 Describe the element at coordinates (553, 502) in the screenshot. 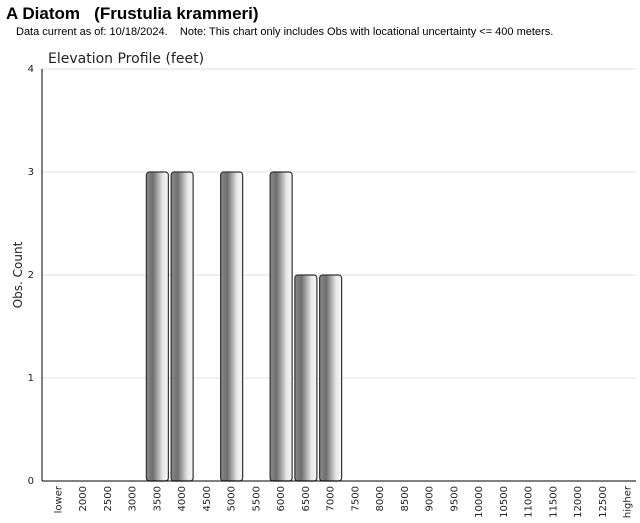

I see `x-tick-label: 11500` at that location.